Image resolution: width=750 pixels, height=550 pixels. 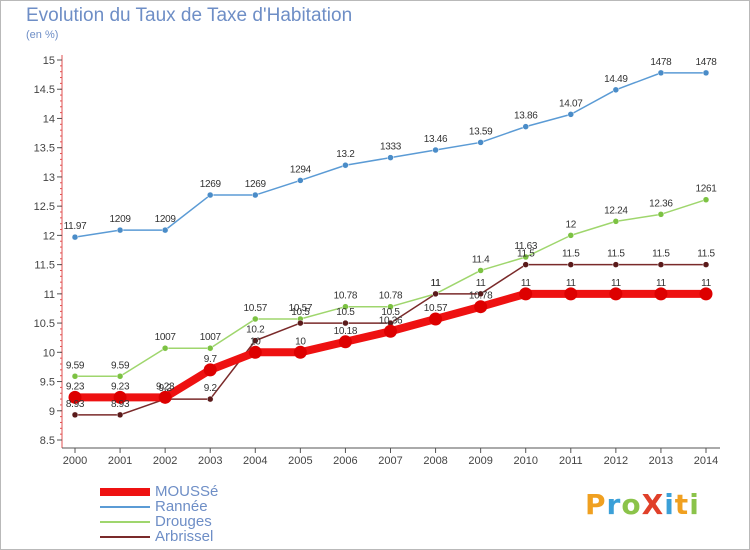 What do you see at coordinates (391, 320) in the screenshot?
I see `data-label: 10.36` at bounding box center [391, 320].